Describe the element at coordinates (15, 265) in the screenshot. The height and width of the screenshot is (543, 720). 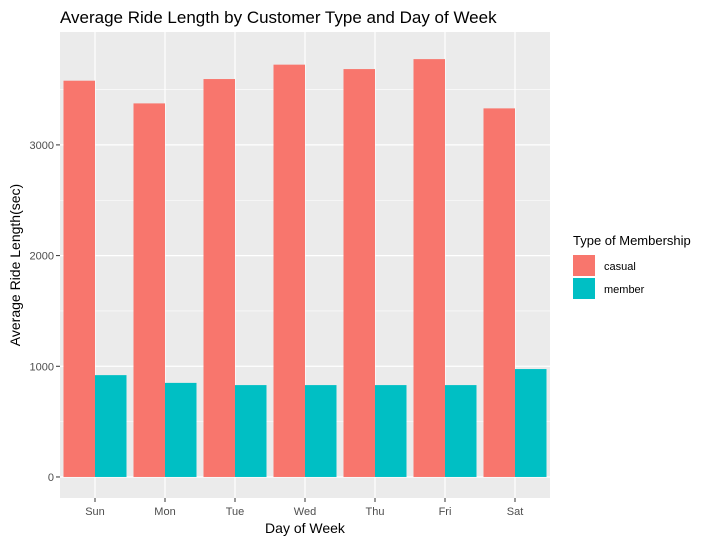
I see `y-axis-title: Average Ride Length(sec)` at that location.